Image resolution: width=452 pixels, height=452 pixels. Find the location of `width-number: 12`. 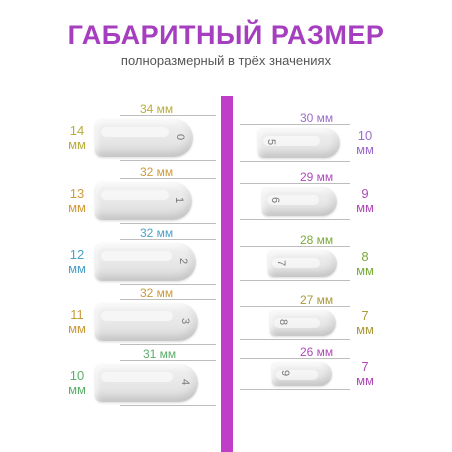

width-number: 12 is located at coordinates (77, 254).